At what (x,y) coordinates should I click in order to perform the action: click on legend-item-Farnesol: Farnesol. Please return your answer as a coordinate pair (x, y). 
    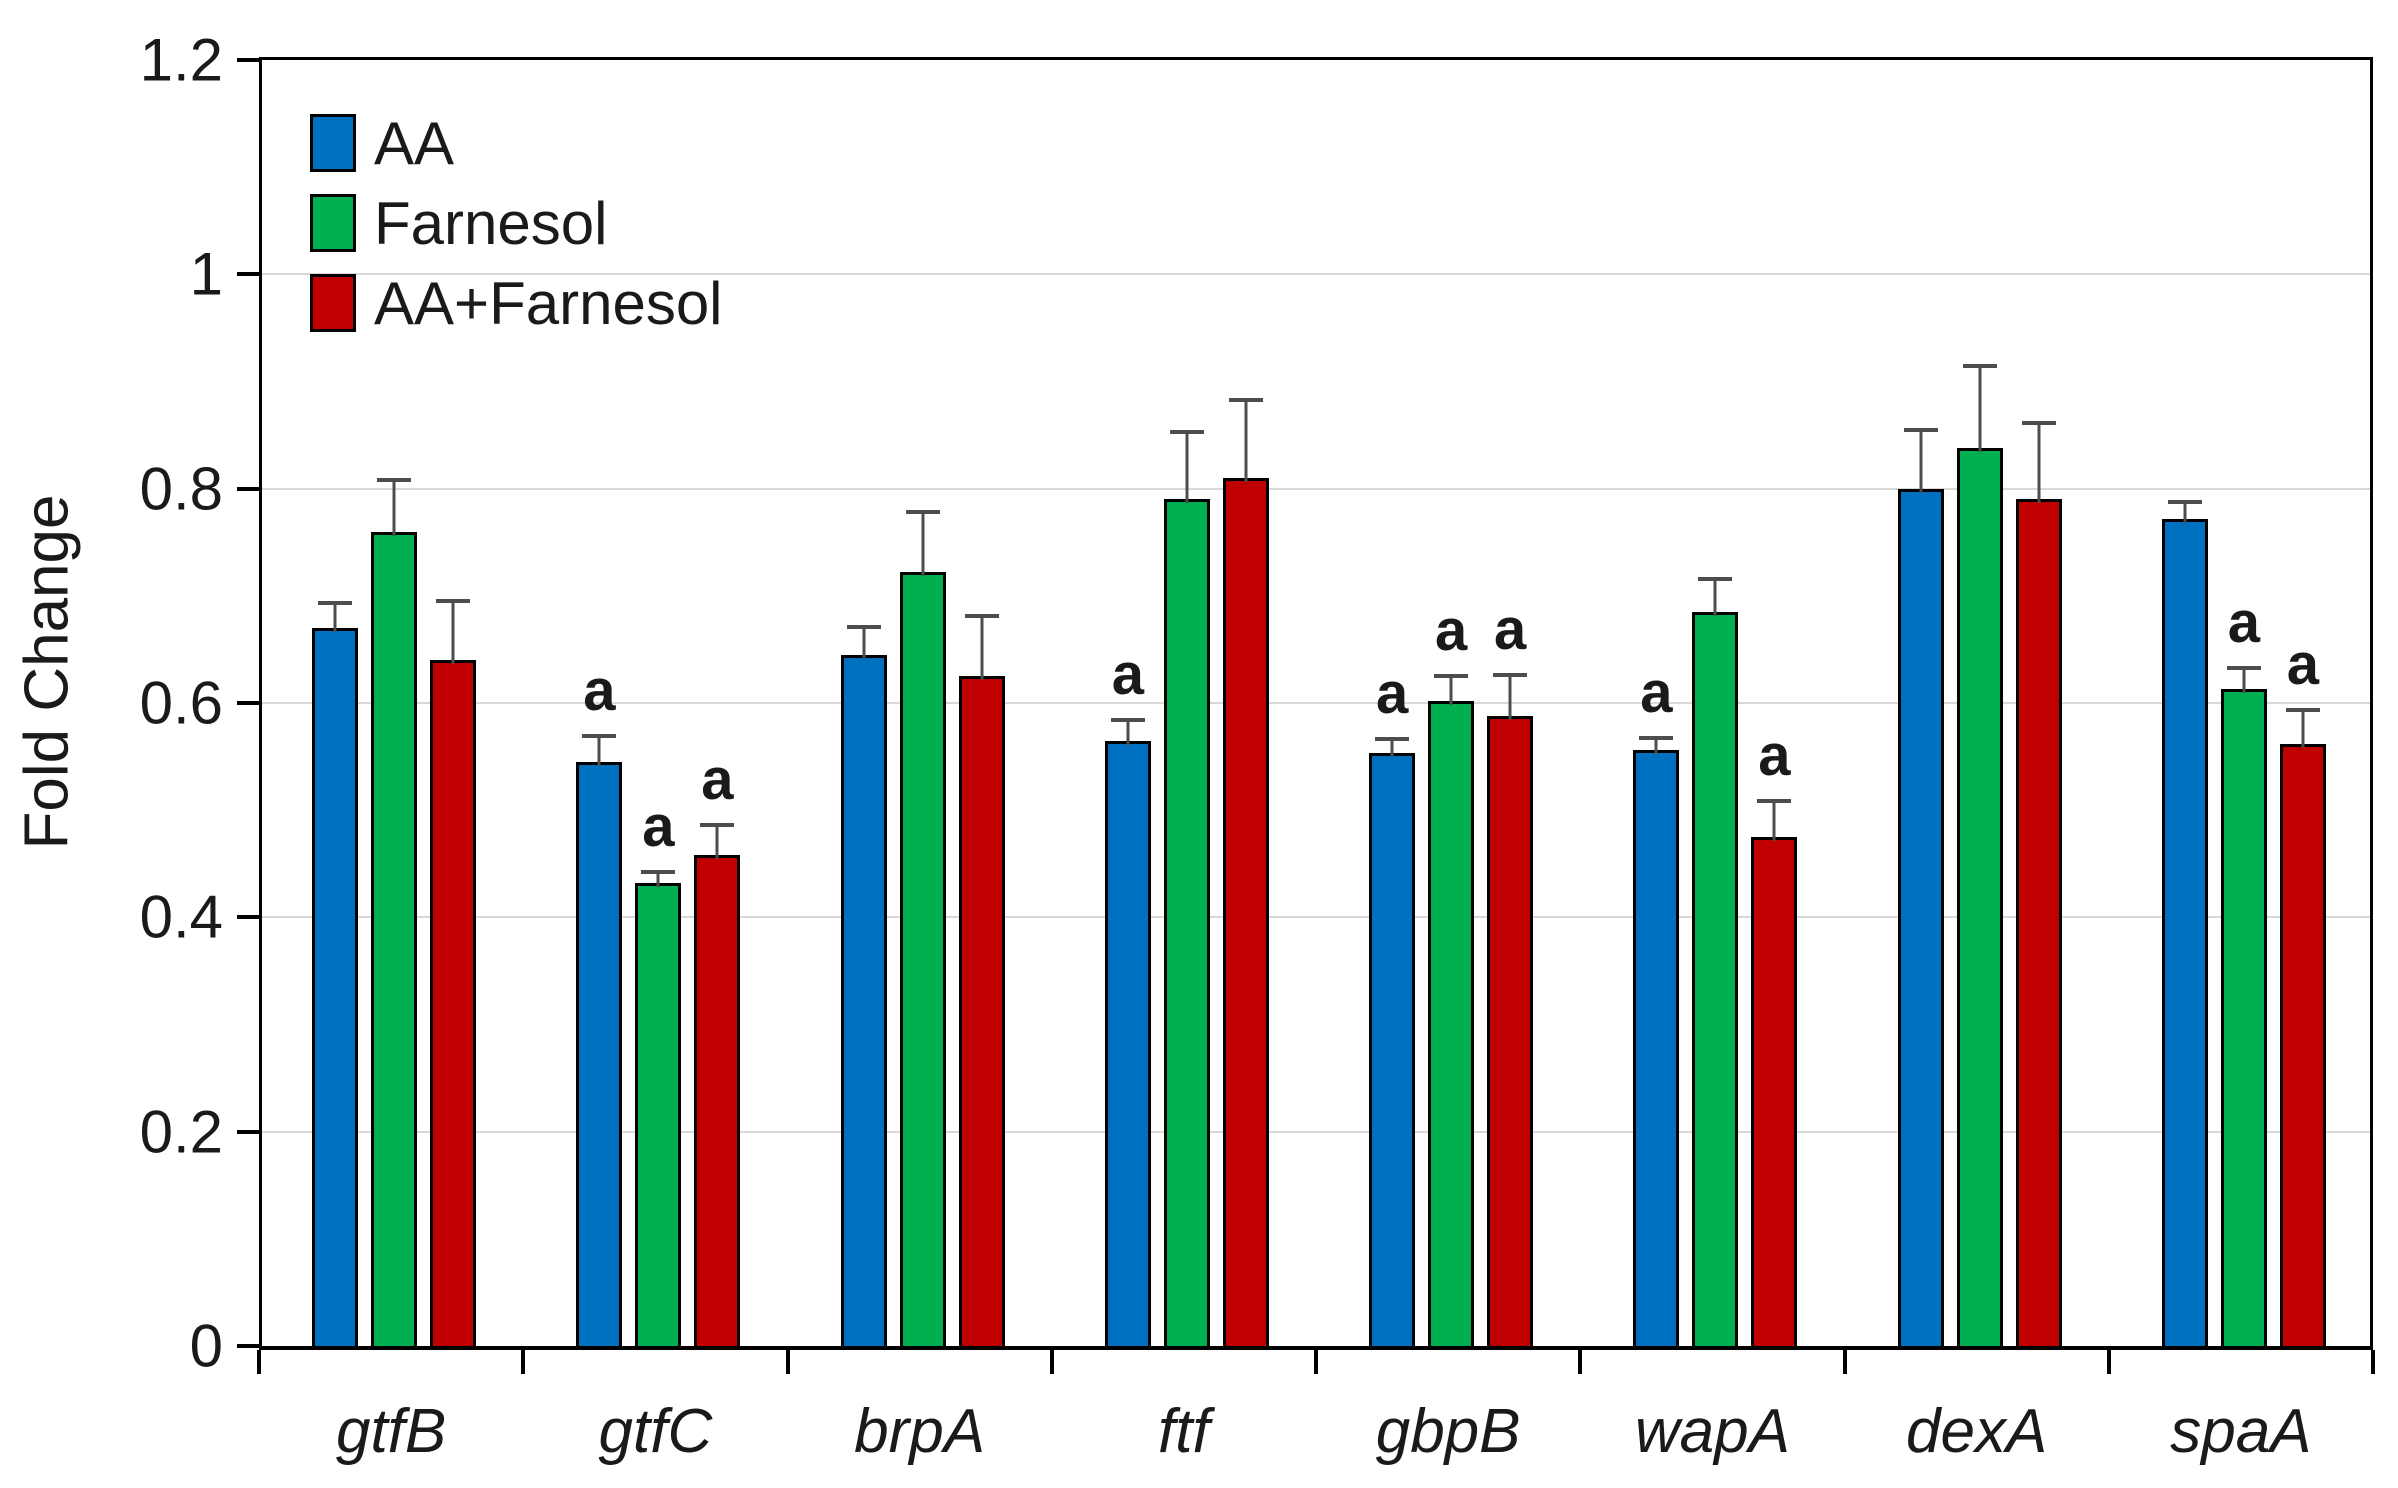
    Looking at the image, I should click on (516, 223).